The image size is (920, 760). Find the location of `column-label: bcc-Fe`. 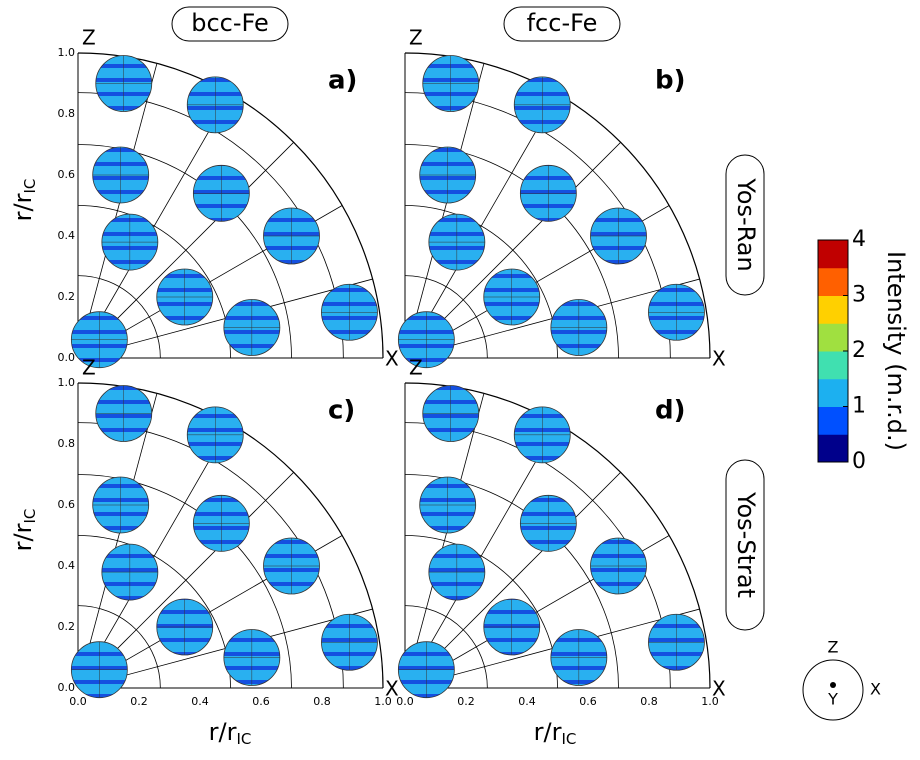

column-label: bcc-Fe is located at coordinates (230, 23).